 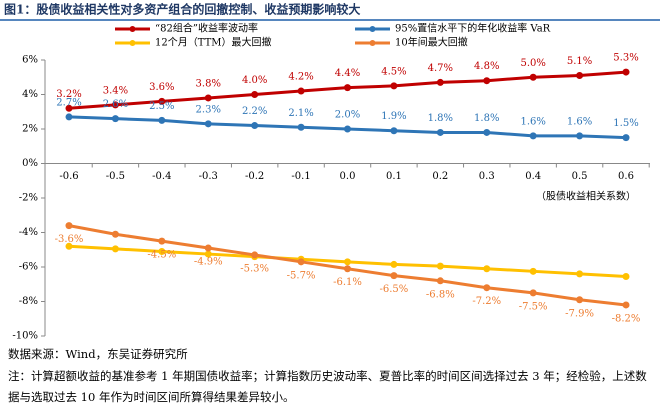 What do you see at coordinates (254, 111) in the screenshot?
I see `data-label: 2.2%` at bounding box center [254, 111].